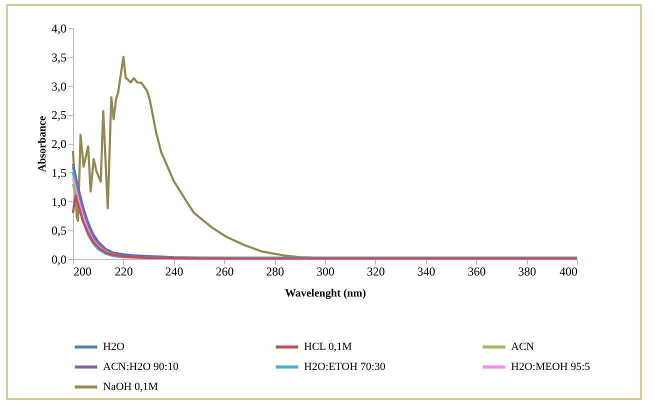 This screenshot has width=654, height=410. I want to click on legend-label: ACN:H2O 90:10, so click(141, 367).